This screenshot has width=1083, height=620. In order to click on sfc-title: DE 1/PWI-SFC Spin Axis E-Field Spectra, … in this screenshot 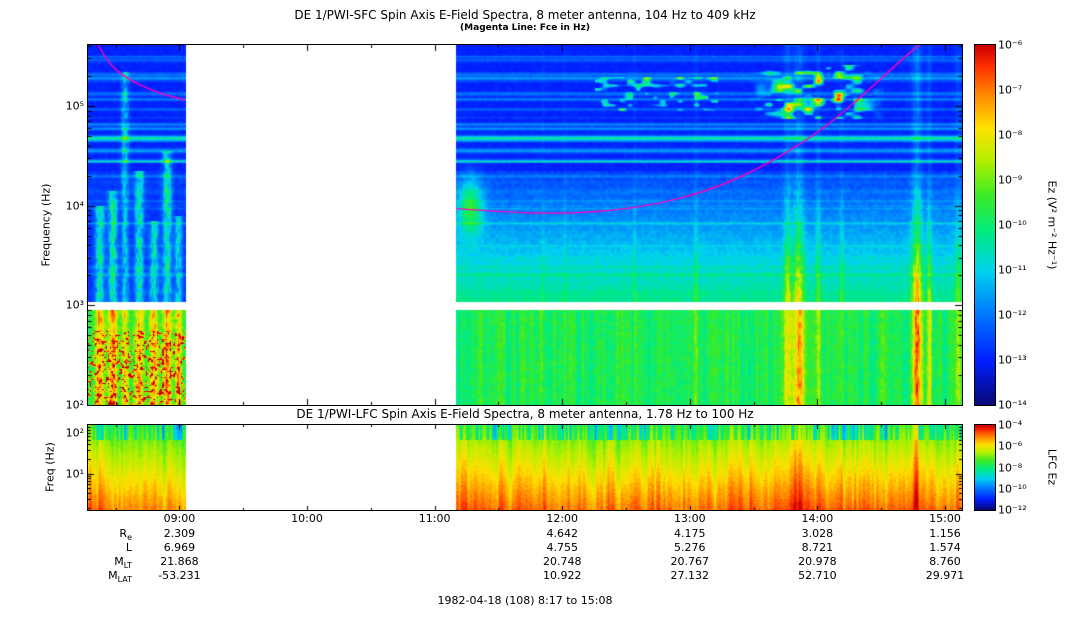, I will do `click(525, 15)`.